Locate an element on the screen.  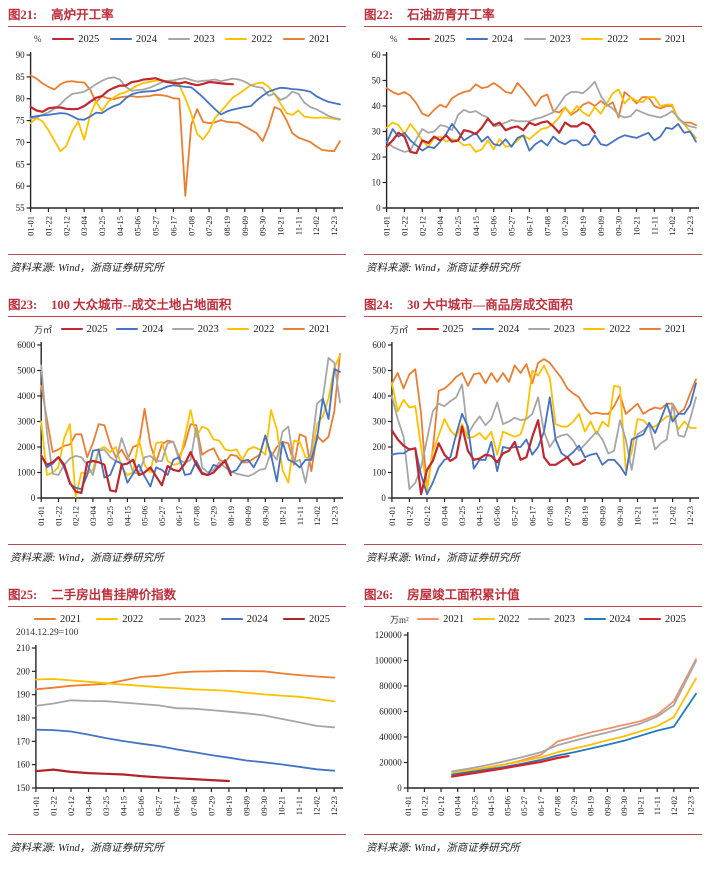
x-axis-label: 03-25 is located at coordinates (458, 226).